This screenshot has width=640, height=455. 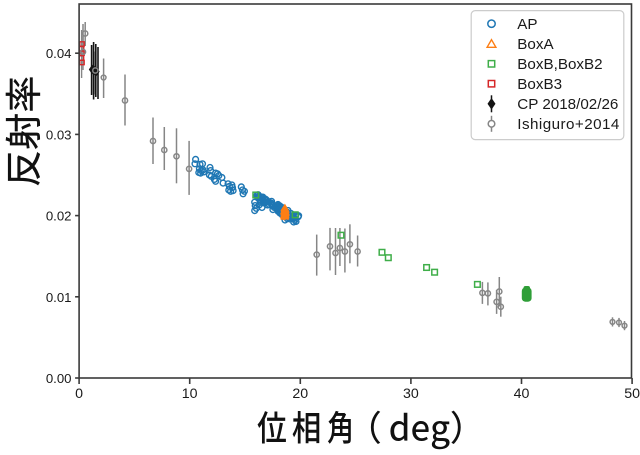 What do you see at coordinates (539, 84) in the screenshot?
I see `svg-text: BoxB3` at bounding box center [539, 84].